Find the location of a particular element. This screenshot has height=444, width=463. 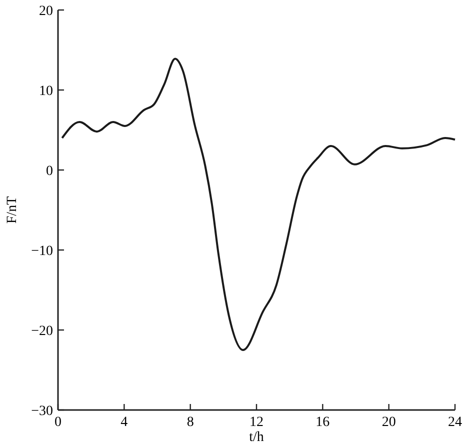

y-tick-label: −20 is located at coordinates (42, 331).